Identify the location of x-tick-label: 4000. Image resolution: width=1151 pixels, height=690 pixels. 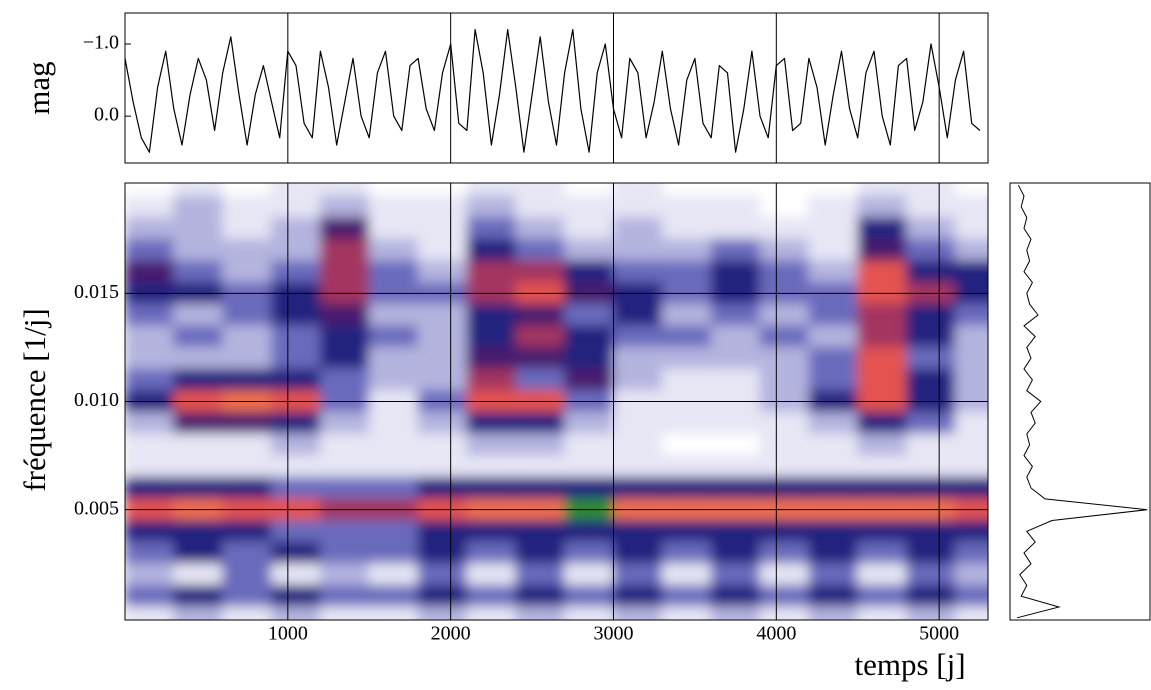
(776, 634).